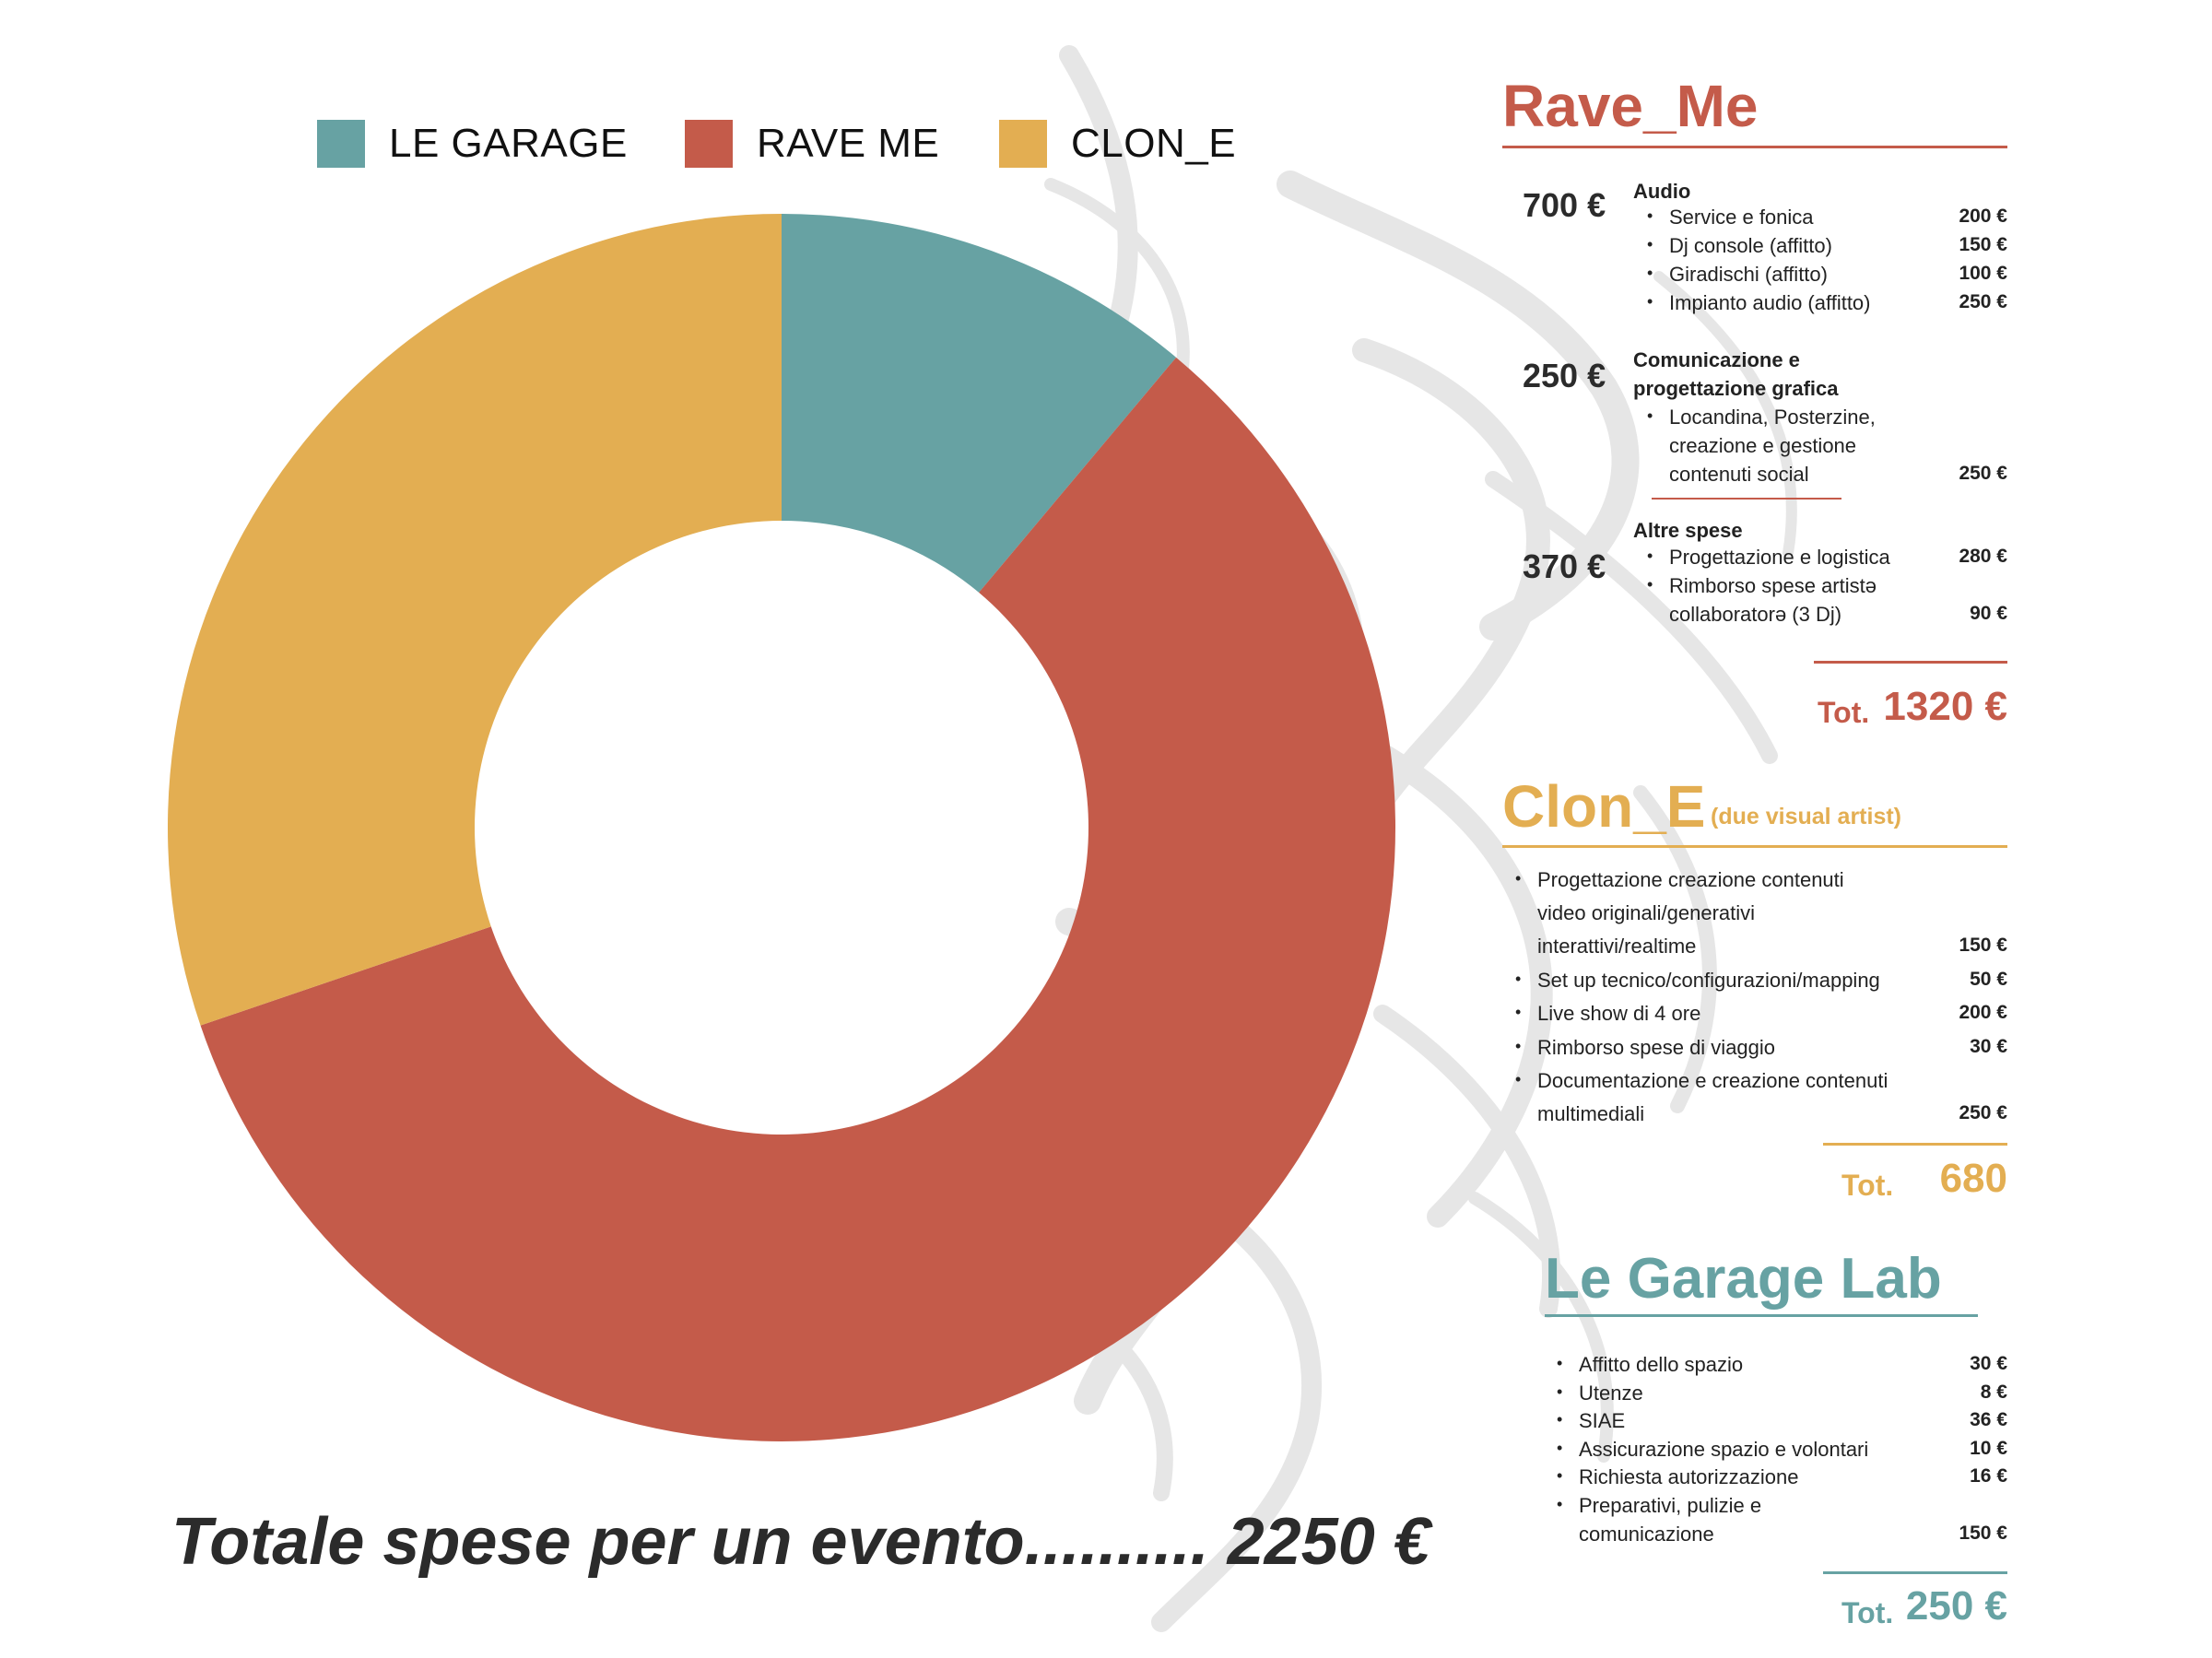 The height and width of the screenshot is (1658, 2212). Describe the element at coordinates (1983, 1112) in the screenshot. I see `clon-e-price: 250 €` at that location.